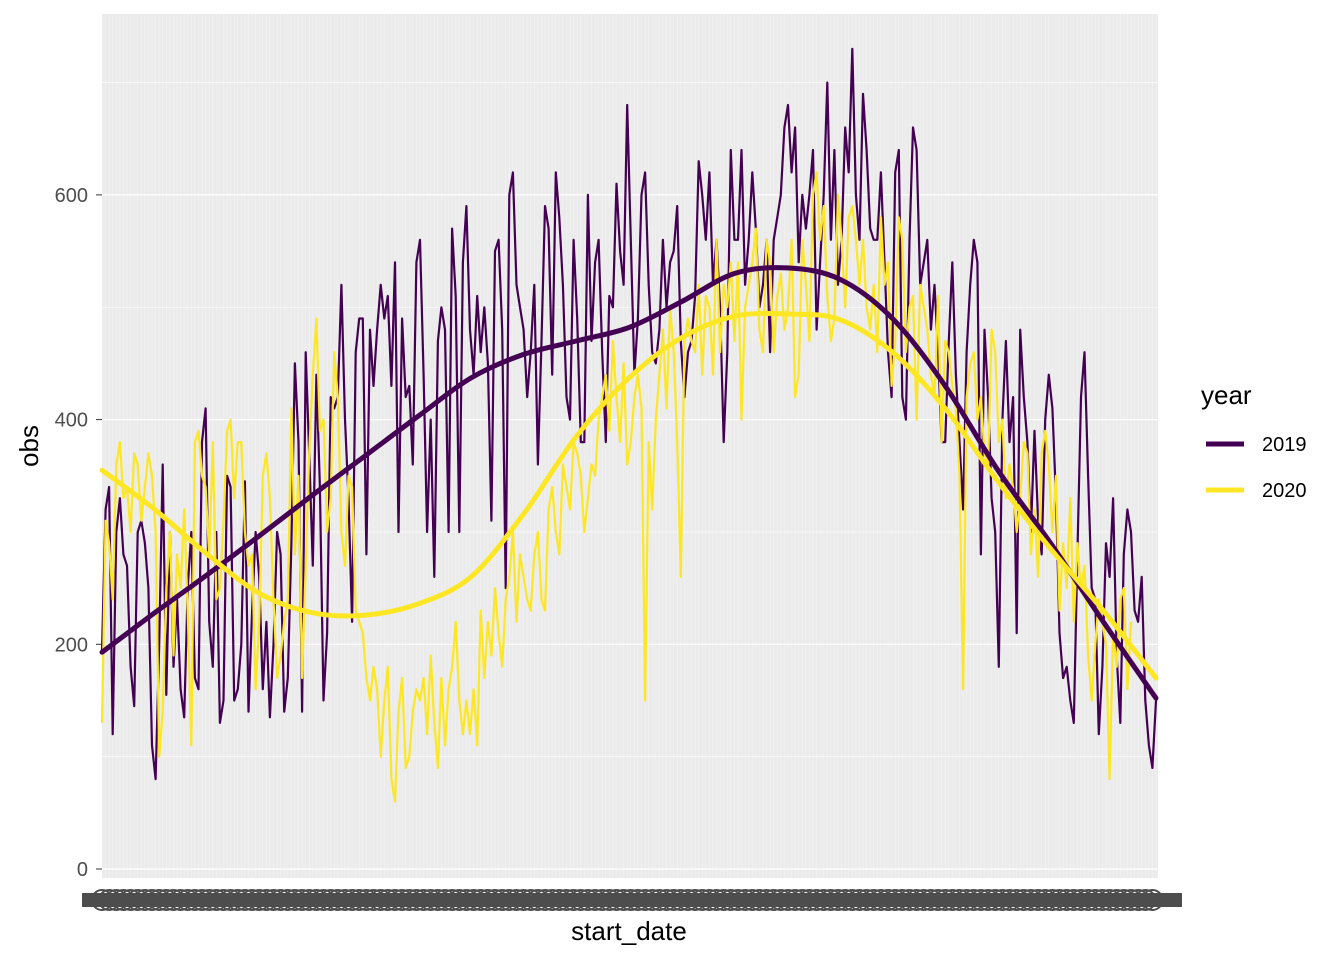 This screenshot has width=1344, height=960. Describe the element at coordinates (29, 446) in the screenshot. I see `y-axis-title: obs` at that location.